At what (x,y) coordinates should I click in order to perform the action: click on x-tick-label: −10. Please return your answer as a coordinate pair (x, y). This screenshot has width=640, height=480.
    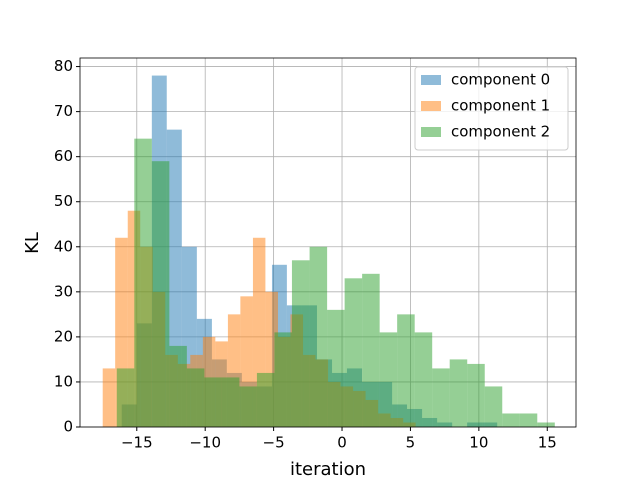
    Looking at the image, I should click on (205, 443).